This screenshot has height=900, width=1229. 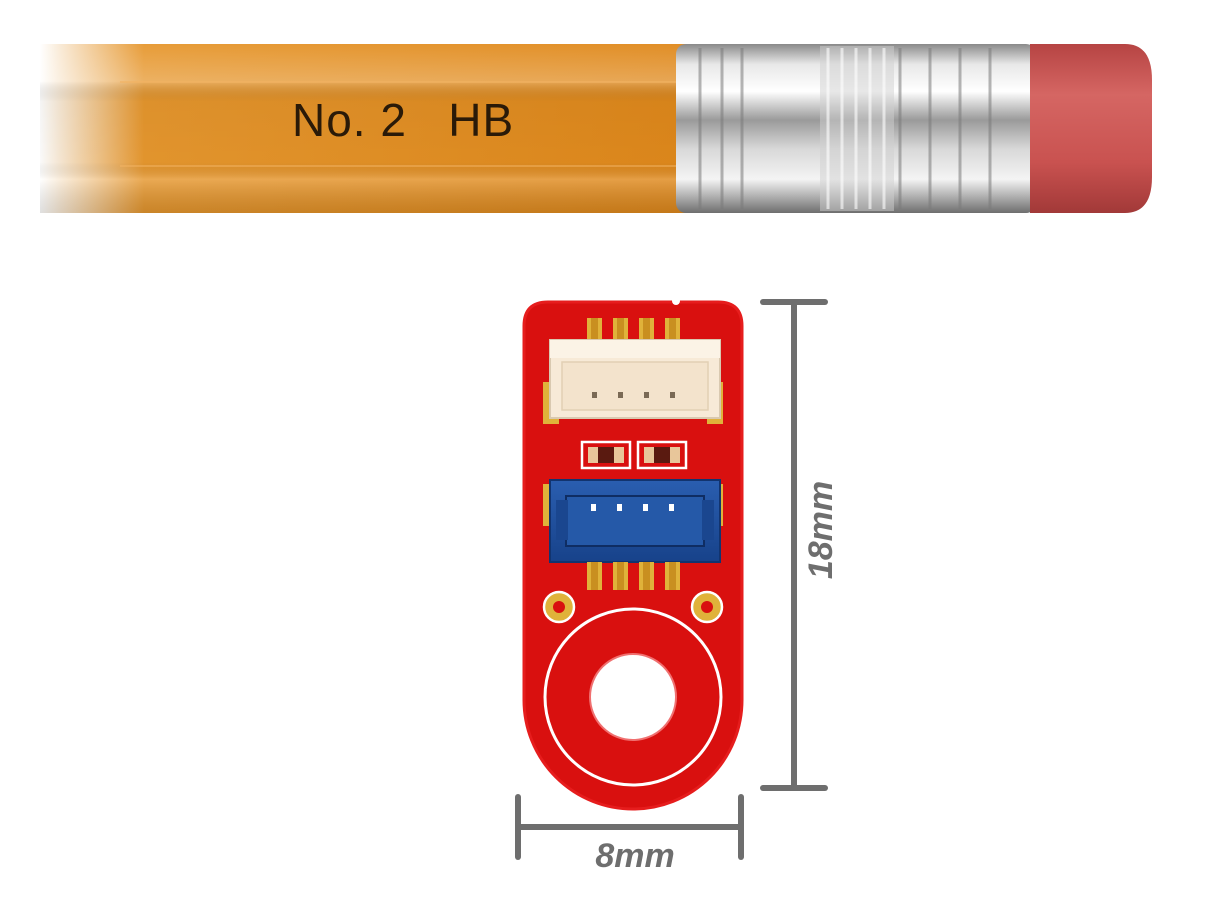 I want to click on width-dimension: 8mm, so click(x=629, y=834).